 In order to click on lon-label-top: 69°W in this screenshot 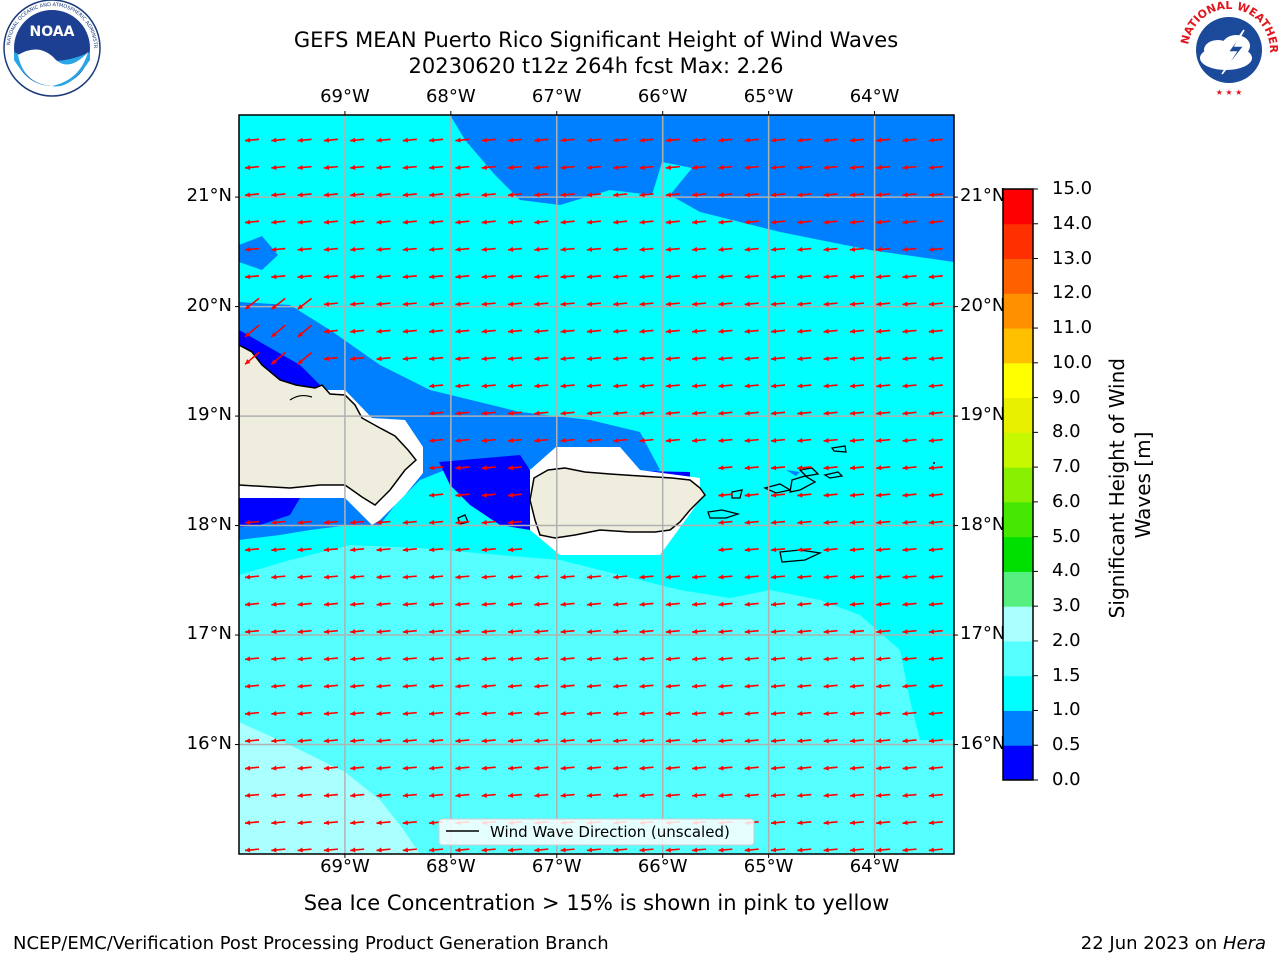, I will do `click(345, 96)`.